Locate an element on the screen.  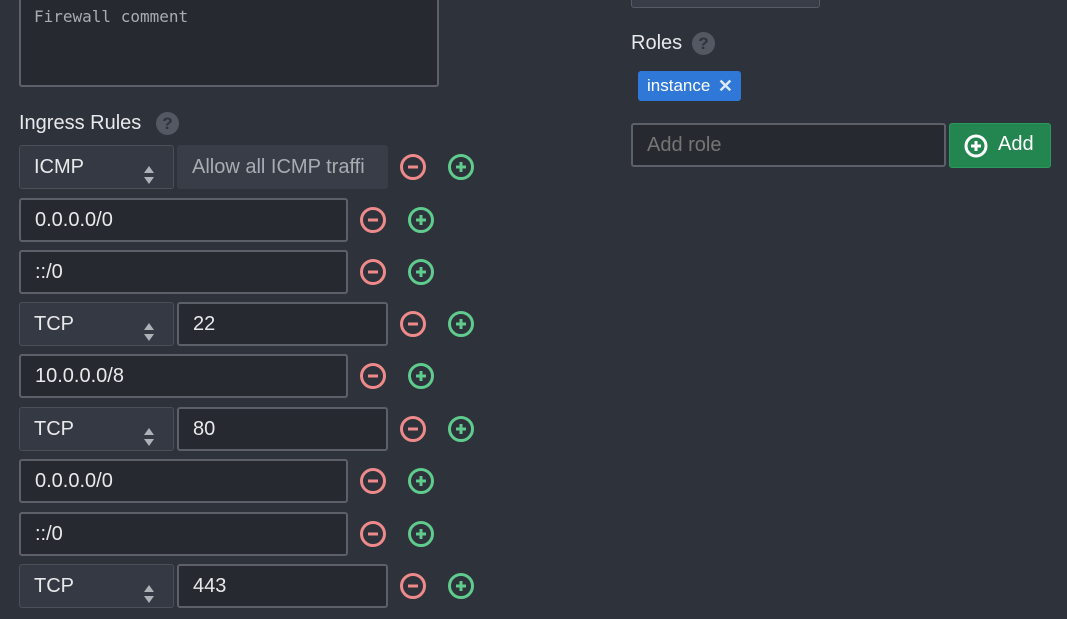
add-role-button: Add is located at coordinates (1000, 145).